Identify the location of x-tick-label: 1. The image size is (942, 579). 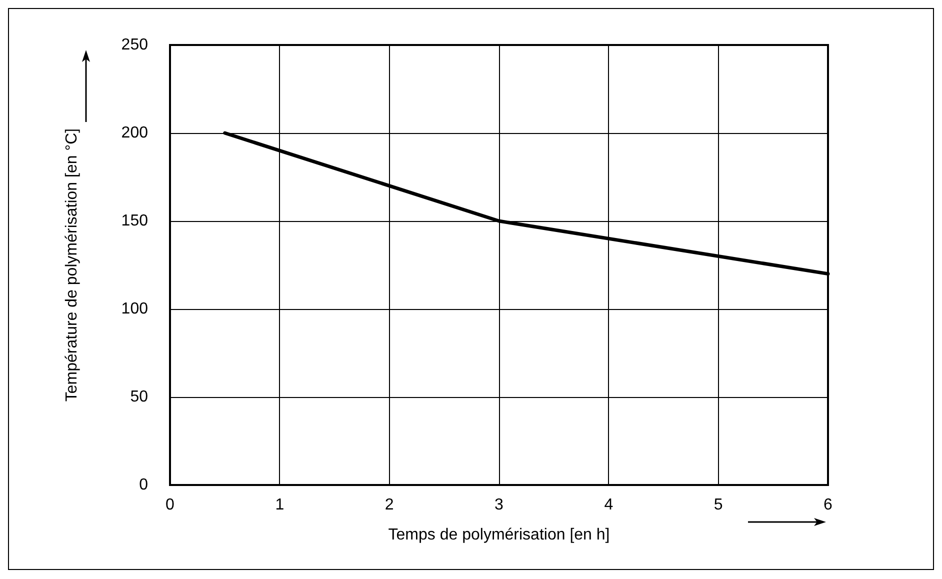
(279, 505).